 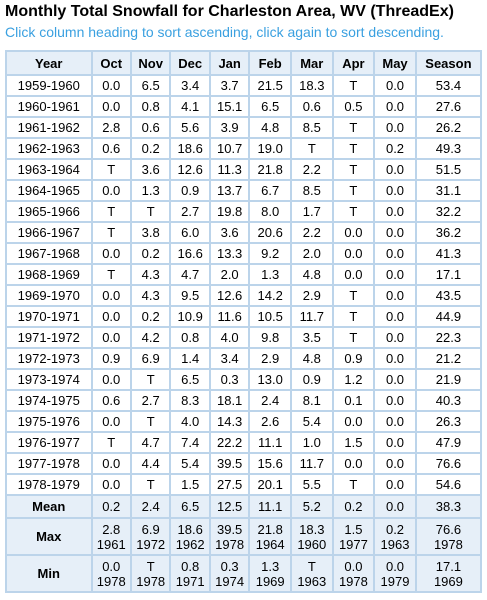 I want to click on table-row: 1964-1965 0.0 1.3 0.9 13.7 6.7 8.5 T 0.0 31.1, so click(x=243, y=190).